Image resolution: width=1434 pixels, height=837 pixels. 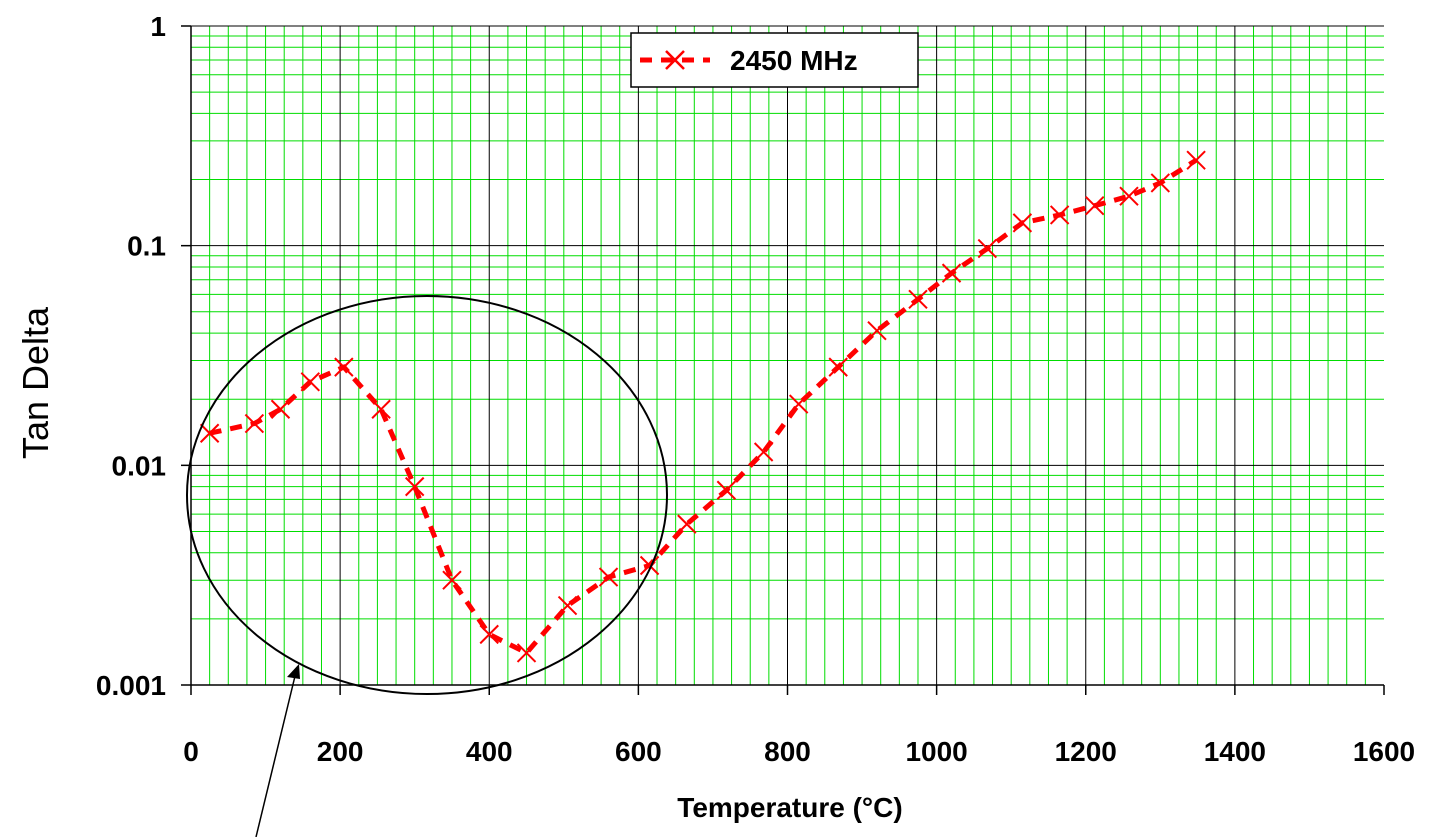 I want to click on y-tick-label: 0.001, so click(x=131, y=685).